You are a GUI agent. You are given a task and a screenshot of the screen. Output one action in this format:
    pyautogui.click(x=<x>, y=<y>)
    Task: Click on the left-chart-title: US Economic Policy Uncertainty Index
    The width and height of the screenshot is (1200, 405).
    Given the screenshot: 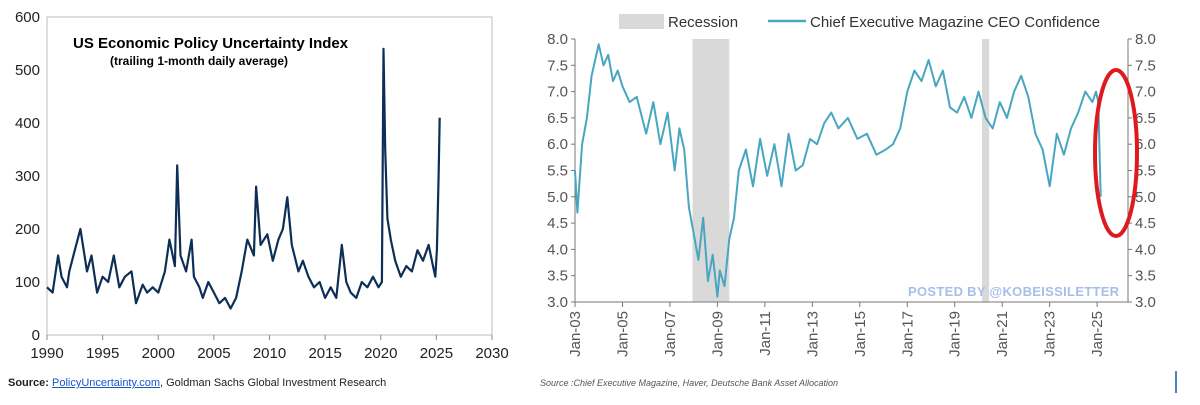 What is the action you would take?
    pyautogui.click(x=211, y=43)
    